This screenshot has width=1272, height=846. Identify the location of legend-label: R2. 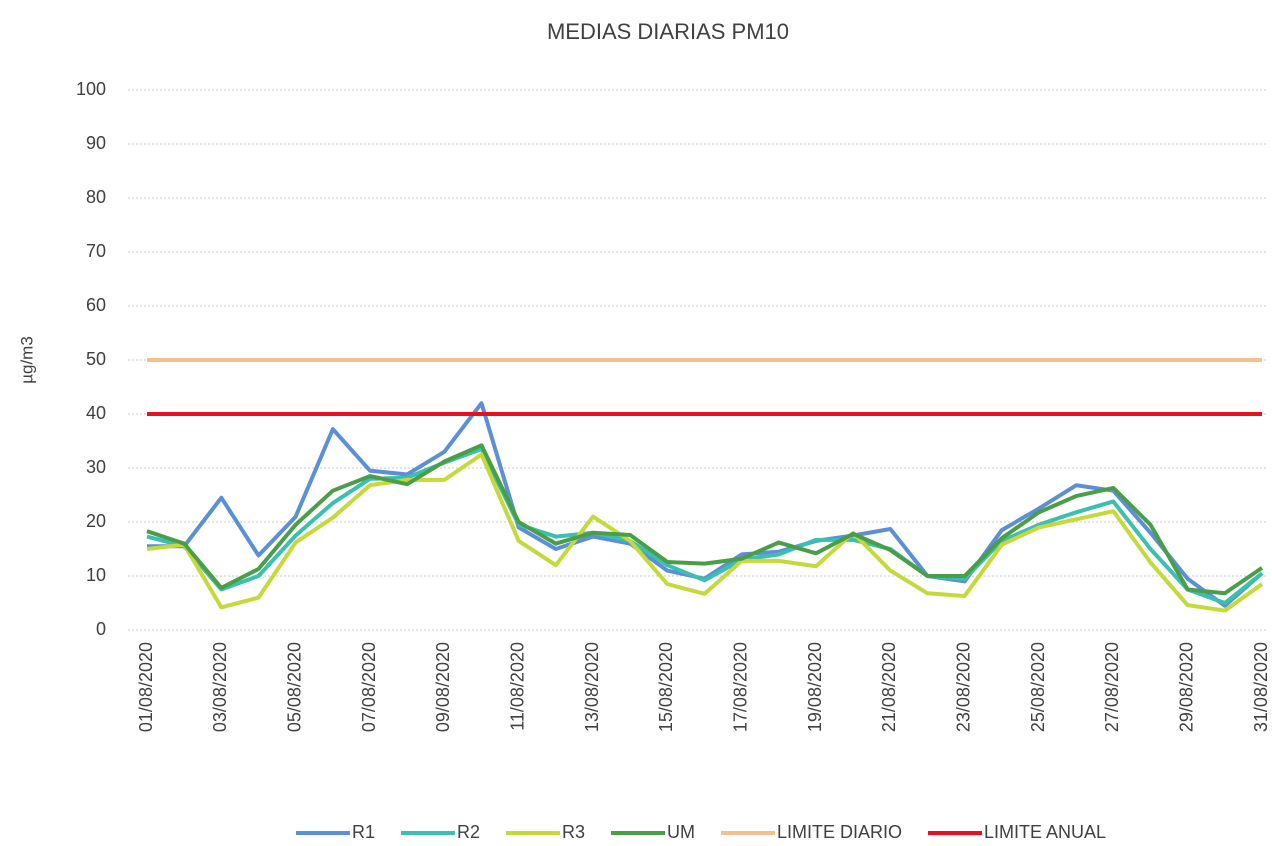
(468, 832).